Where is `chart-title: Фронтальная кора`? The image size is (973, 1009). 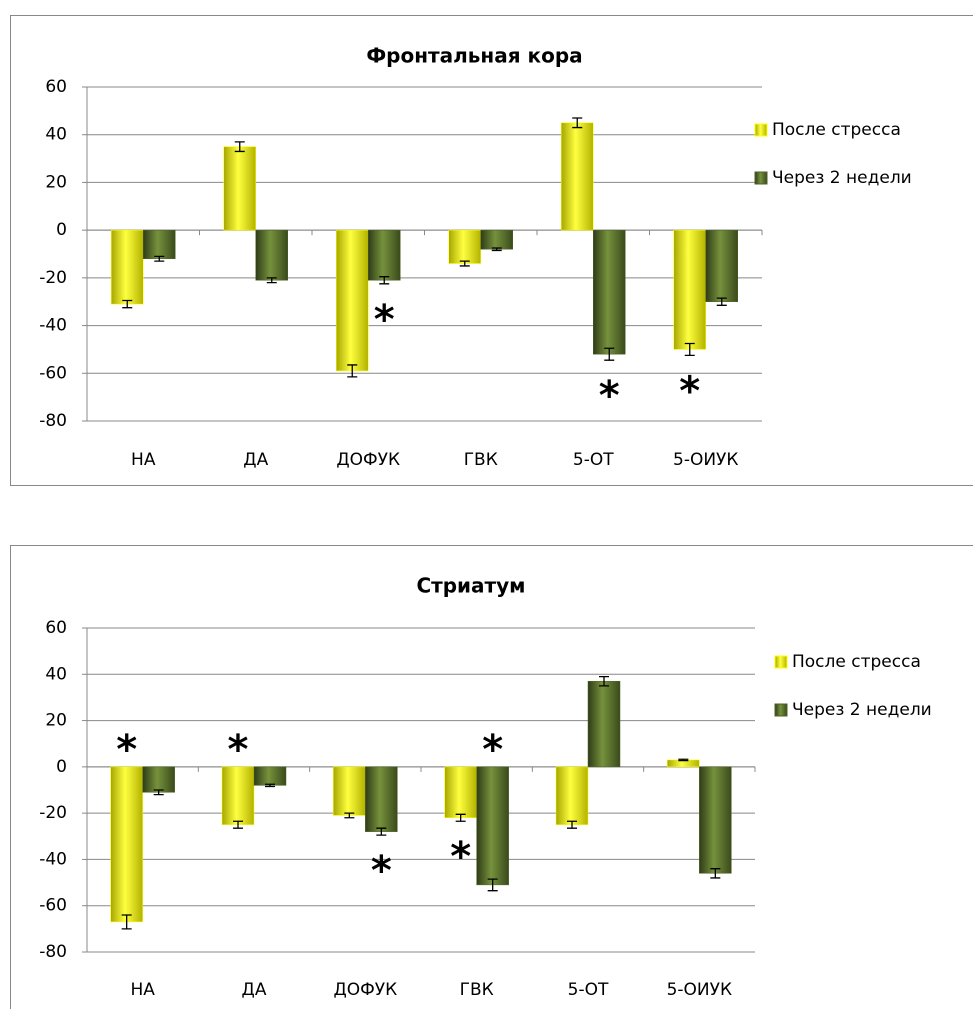 chart-title: Фронтальная кора is located at coordinates (474, 56).